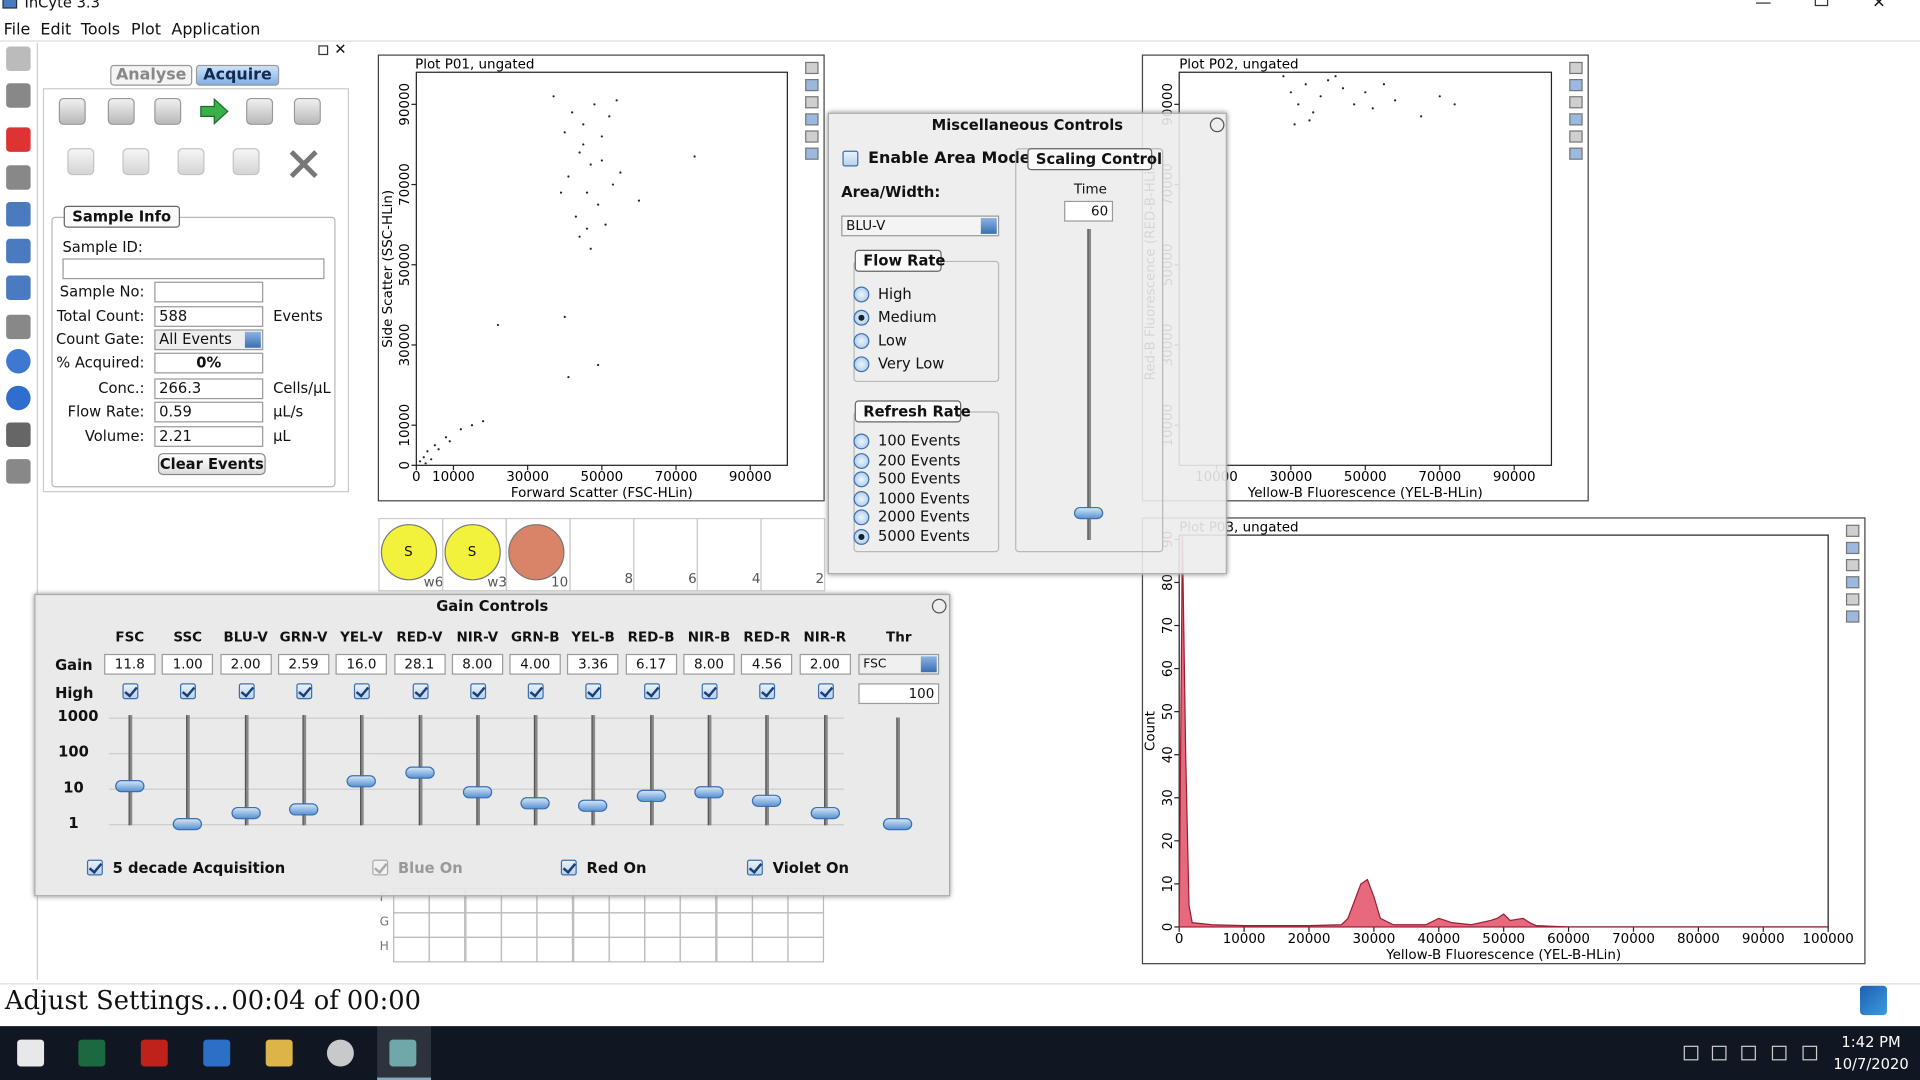 The height and width of the screenshot is (1080, 1920). Describe the element at coordinates (211, 464) in the screenshot. I see `clear-events-button: Clear Events` at that location.